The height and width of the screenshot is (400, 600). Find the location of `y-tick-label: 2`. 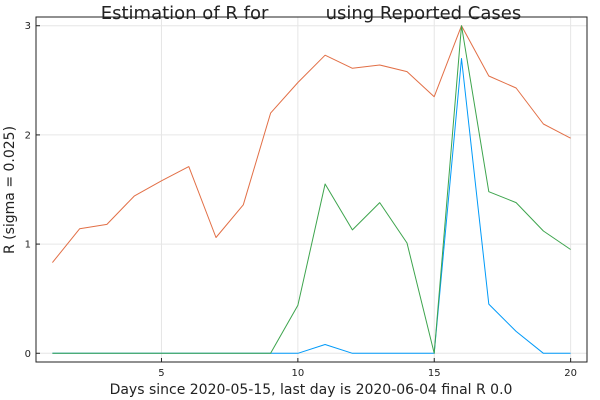

y-tick-label: 2 is located at coordinates (28, 135).